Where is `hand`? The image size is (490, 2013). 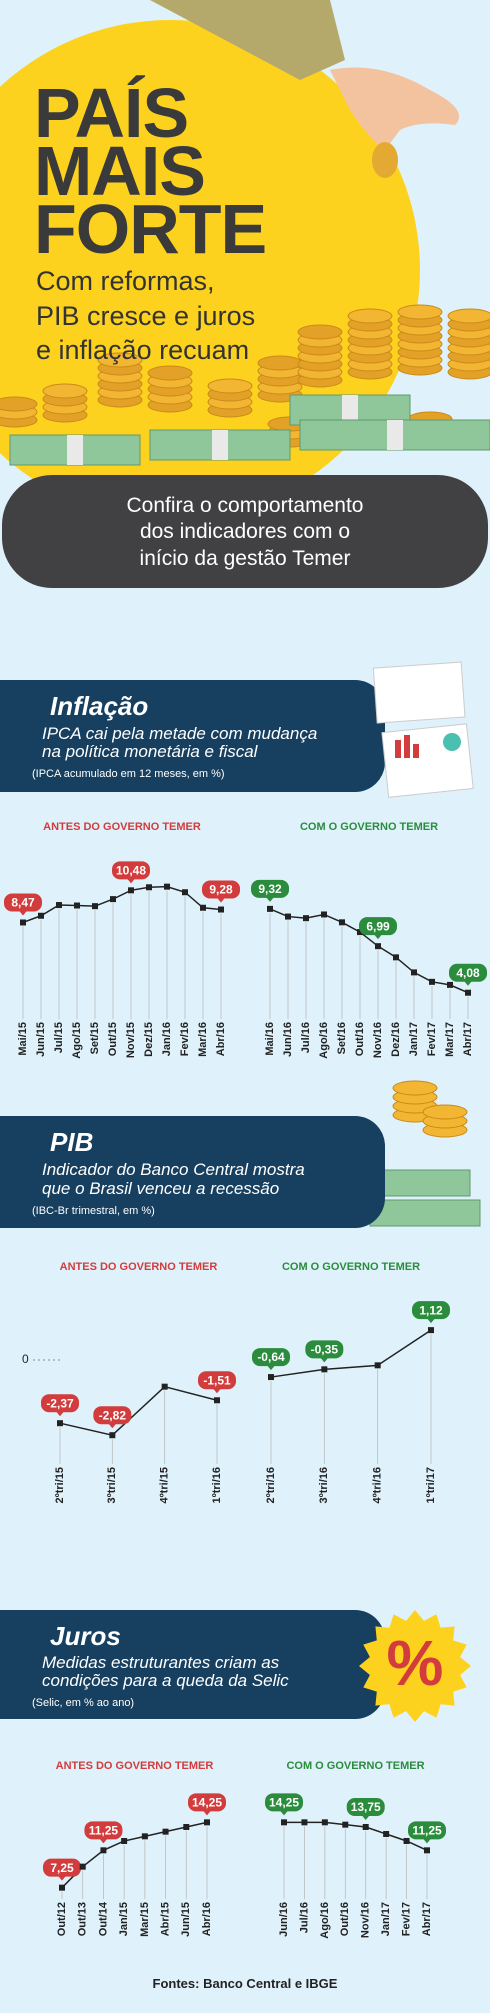
hand is located at coordinates (395, 108).